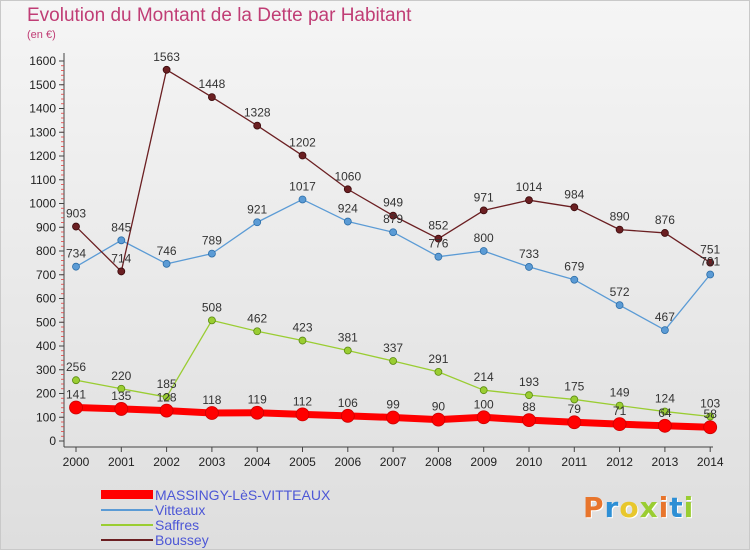 The height and width of the screenshot is (550, 750). Describe the element at coordinates (46, 251) in the screenshot. I see `y-tick-label: 800` at that location.